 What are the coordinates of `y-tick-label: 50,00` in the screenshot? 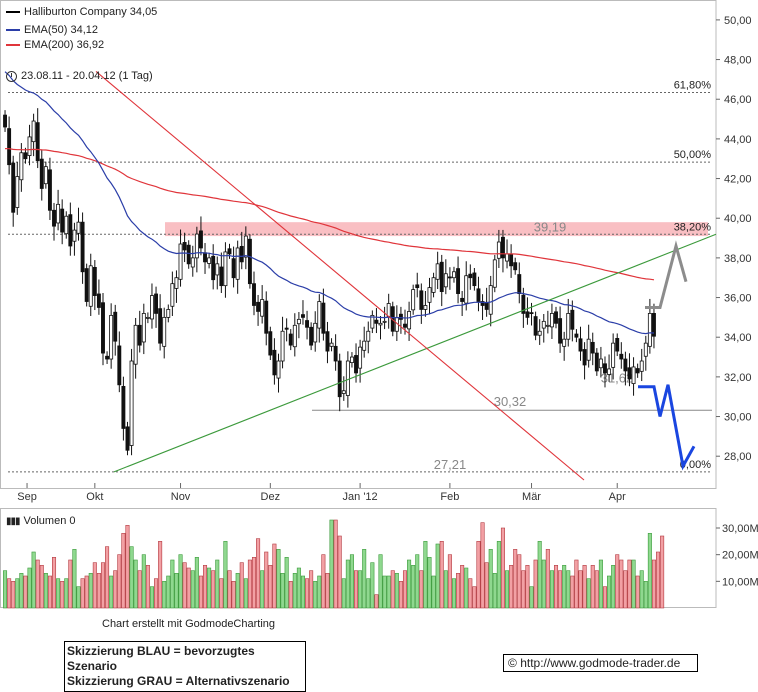 It's located at (738, 21).